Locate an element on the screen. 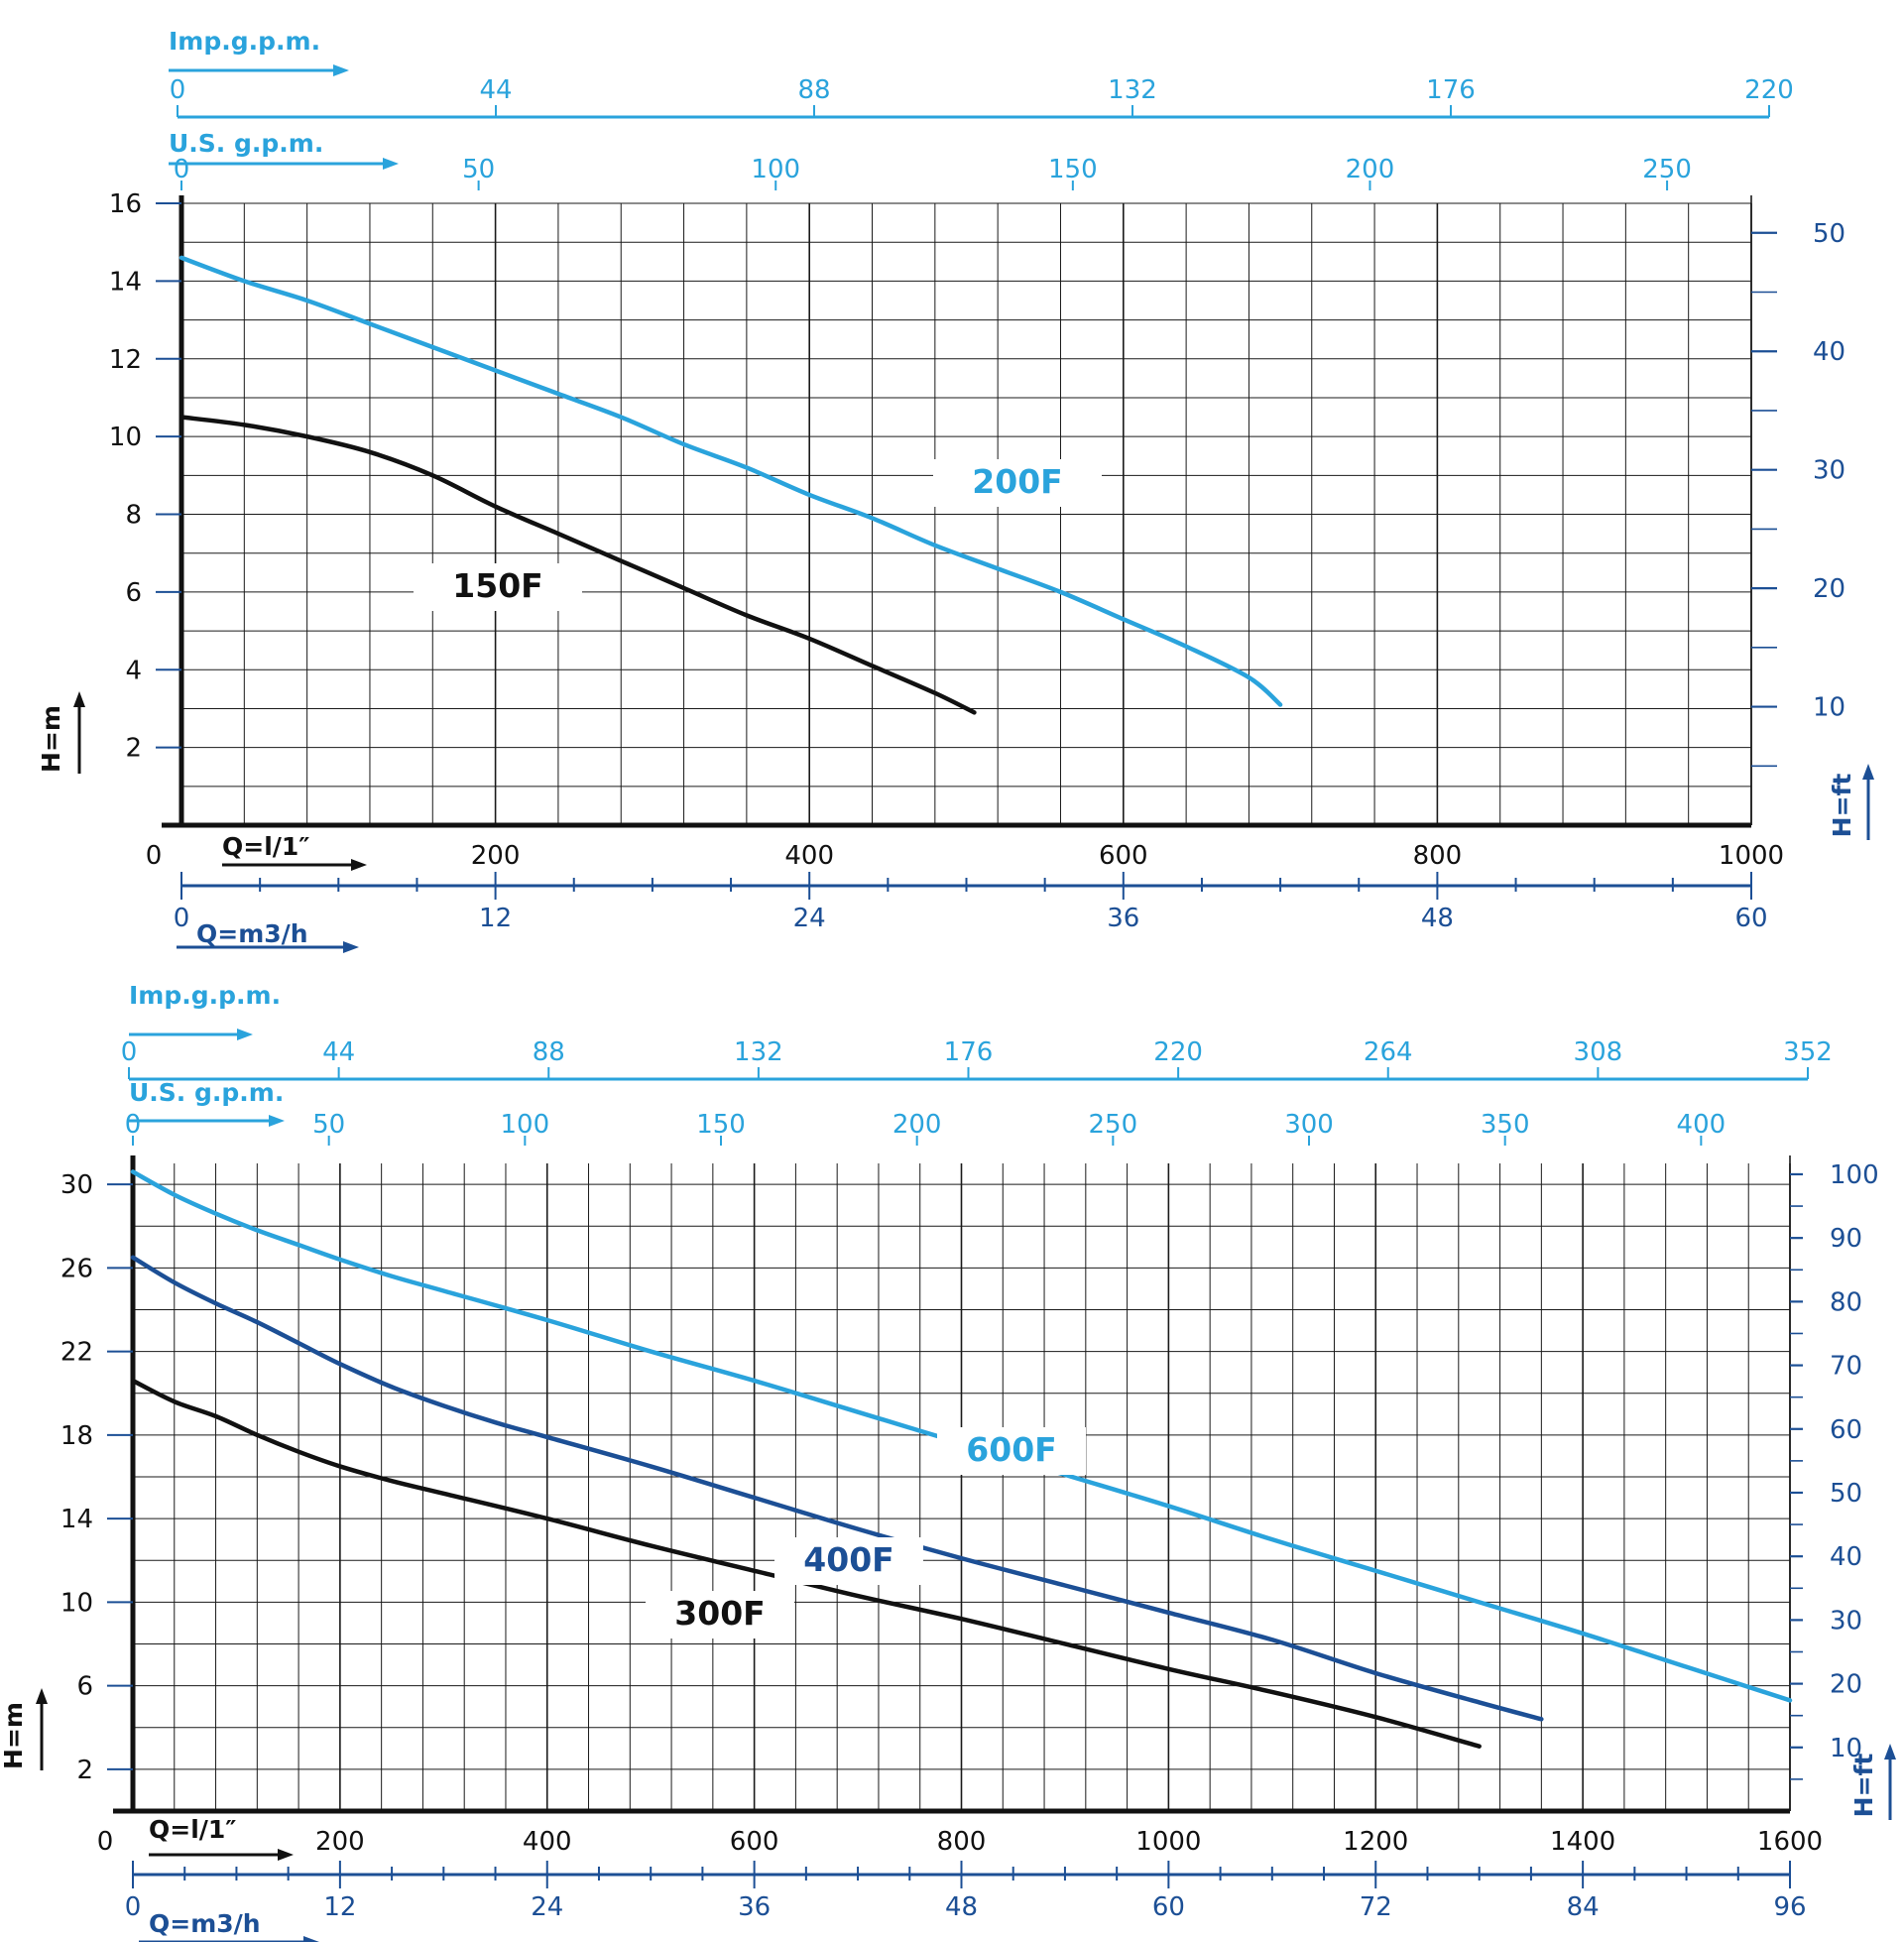  y-tick-label: 8 is located at coordinates (133, 516).